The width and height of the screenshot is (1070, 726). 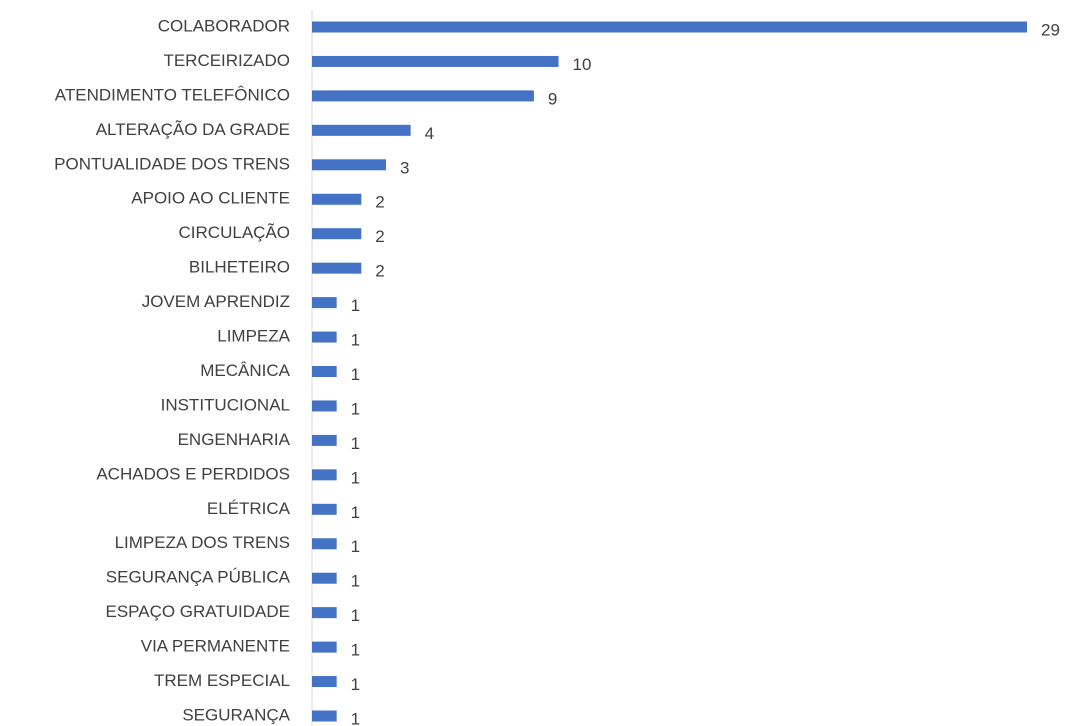 What do you see at coordinates (239, 267) in the screenshot?
I see `y-tick-label: BILHETEIRO` at bounding box center [239, 267].